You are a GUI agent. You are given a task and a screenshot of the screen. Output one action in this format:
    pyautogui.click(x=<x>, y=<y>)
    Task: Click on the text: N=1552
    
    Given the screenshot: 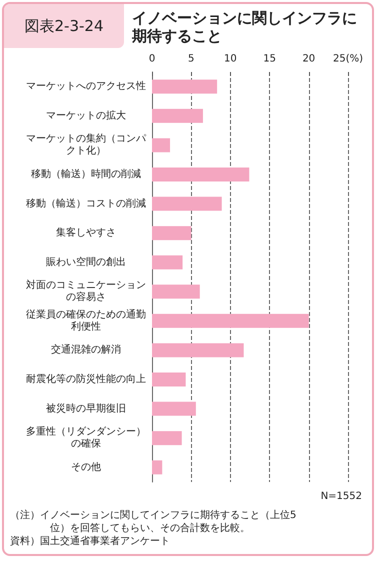 What is the action you would take?
    pyautogui.click(x=341, y=496)
    